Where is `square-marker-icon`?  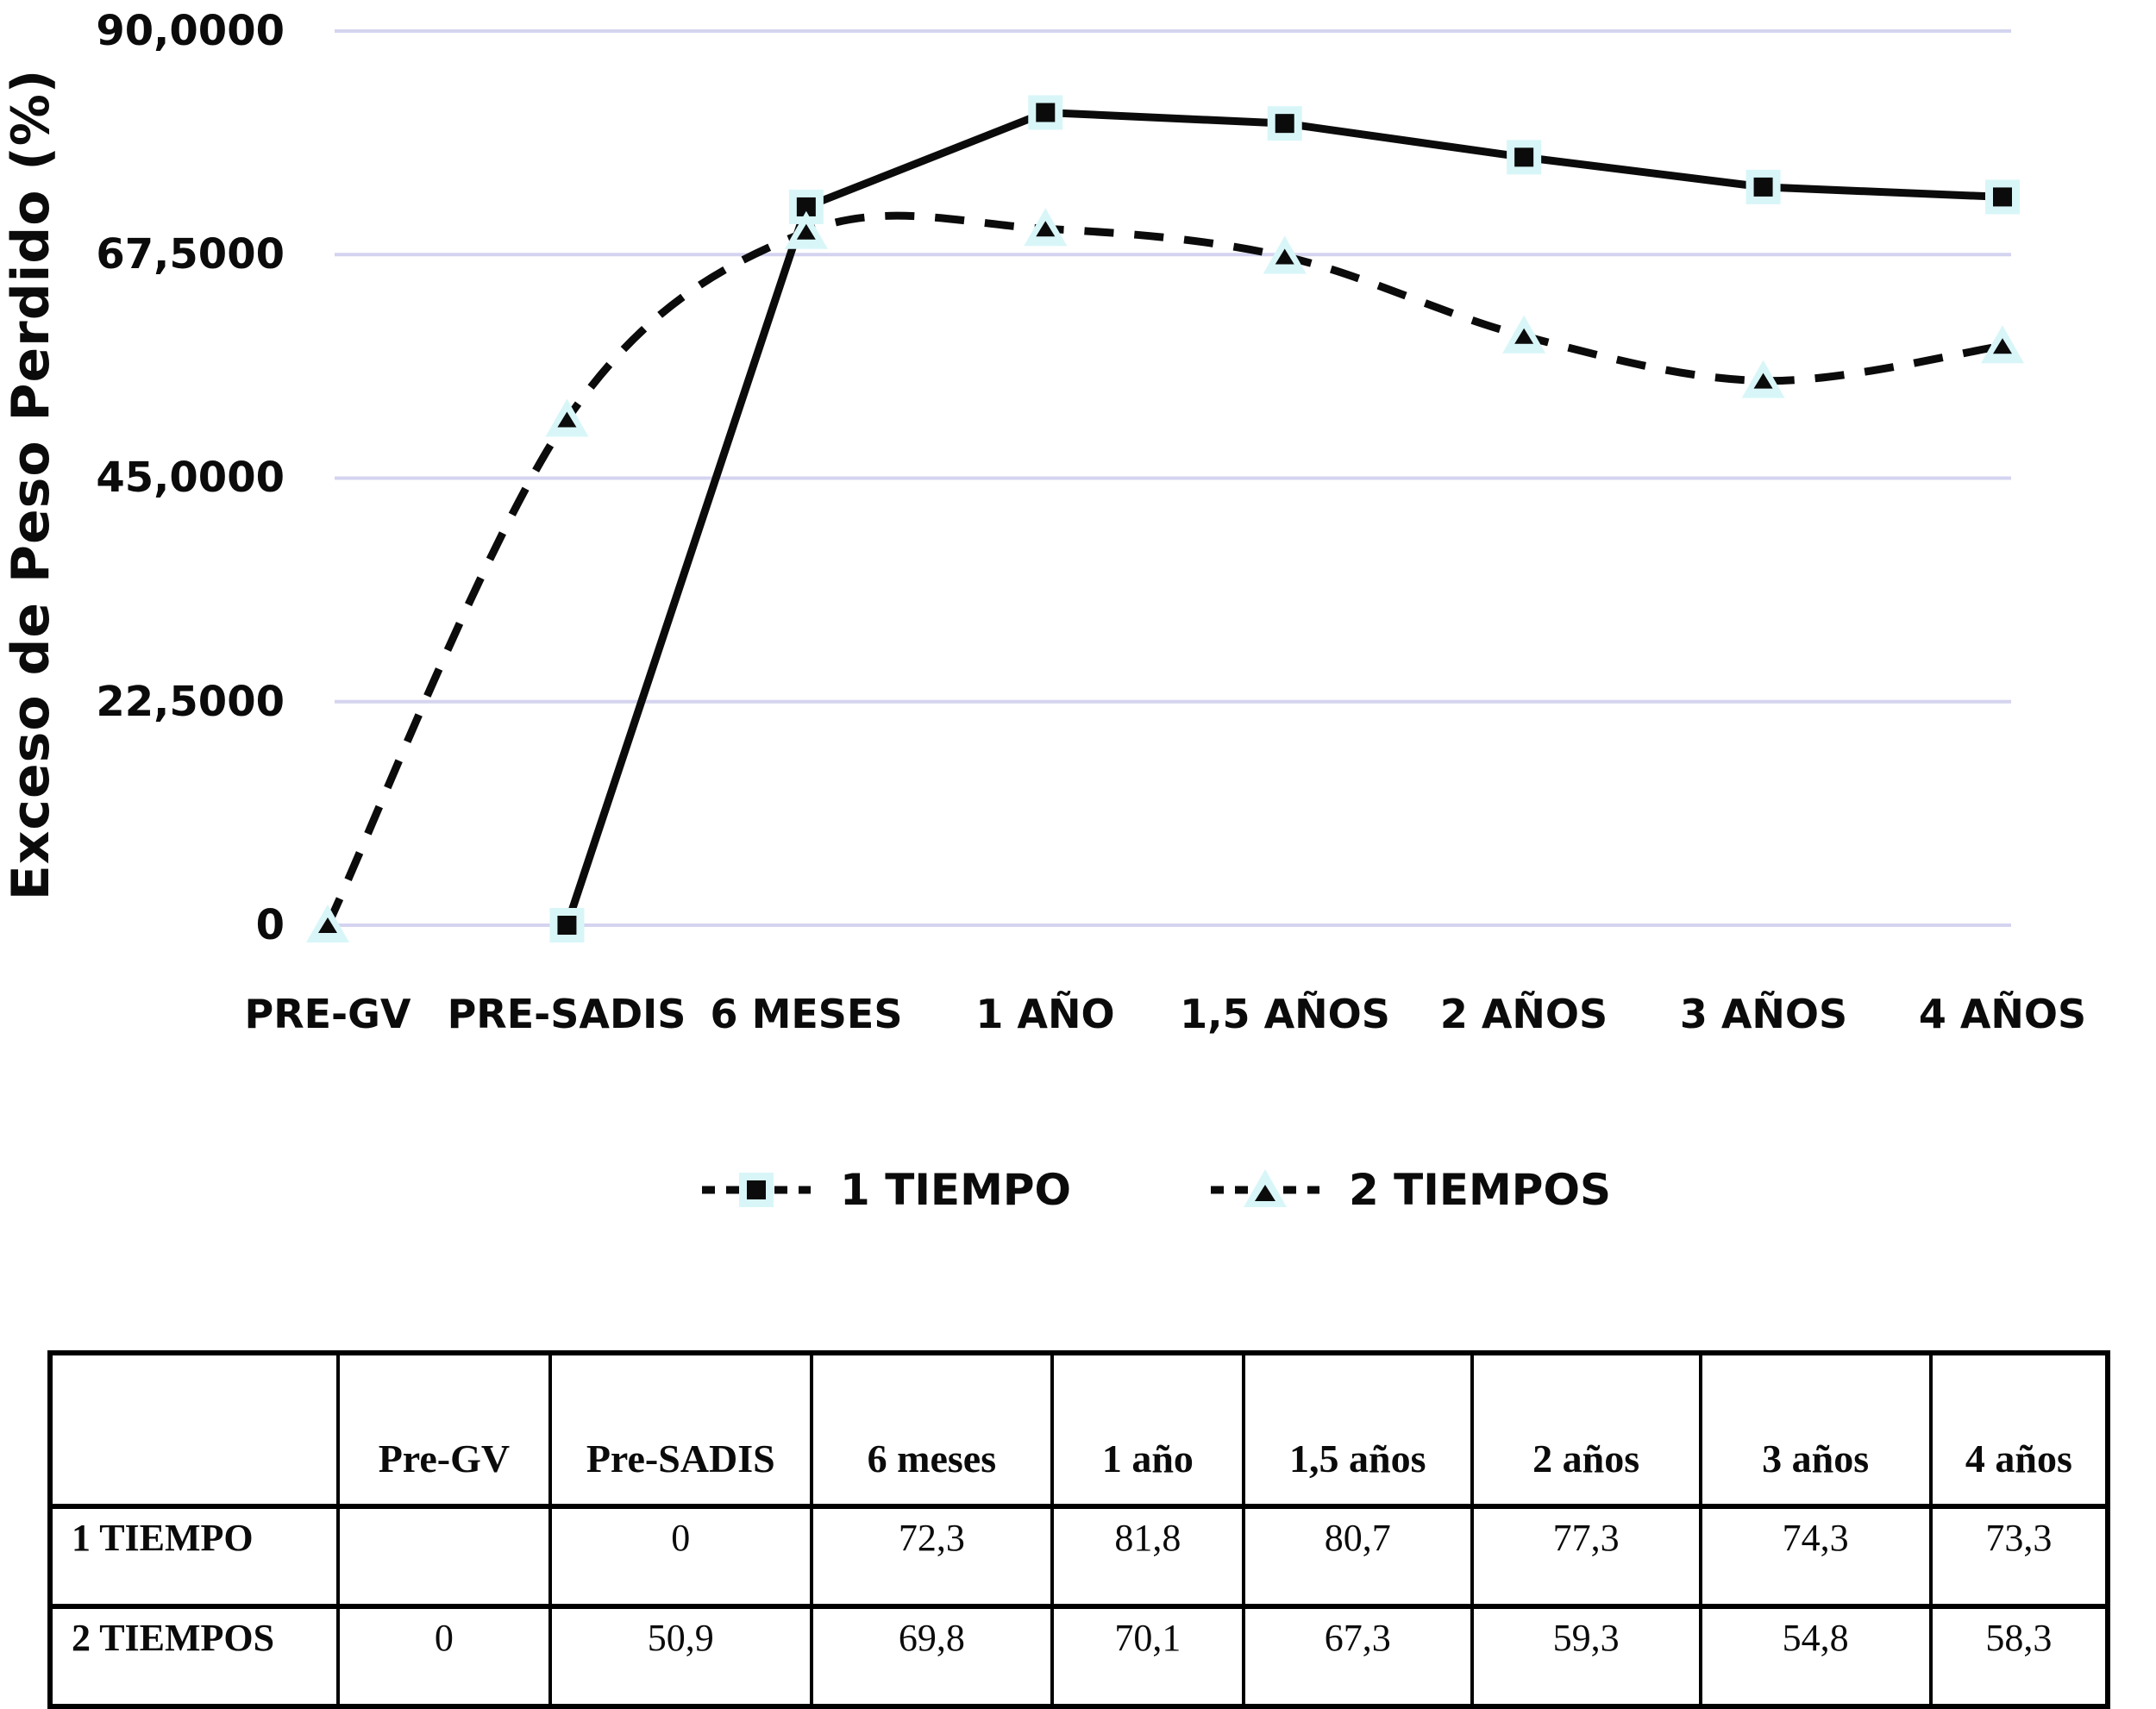 square-marker-icon is located at coordinates (757, 1190).